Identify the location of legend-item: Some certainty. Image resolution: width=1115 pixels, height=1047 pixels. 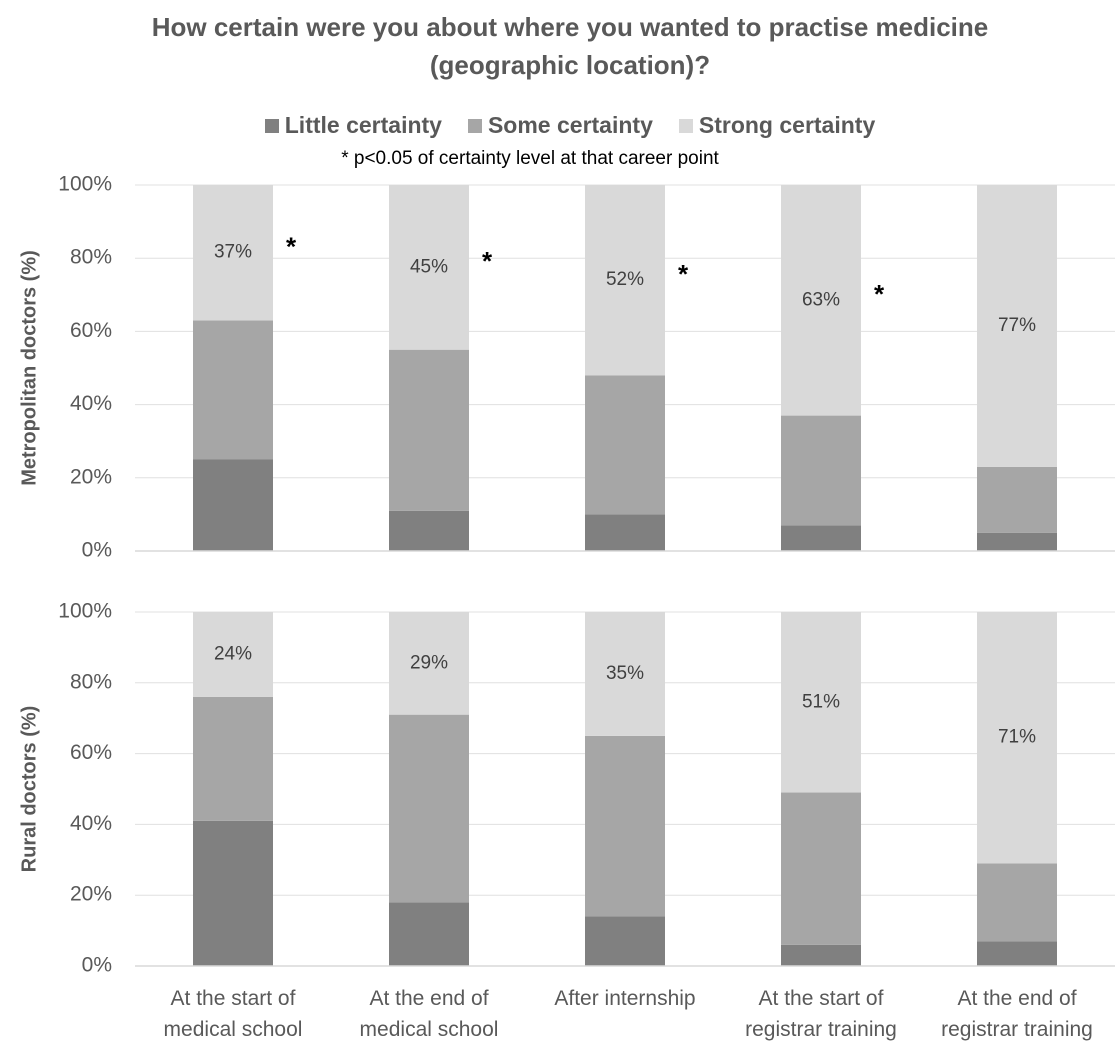
(560, 125).